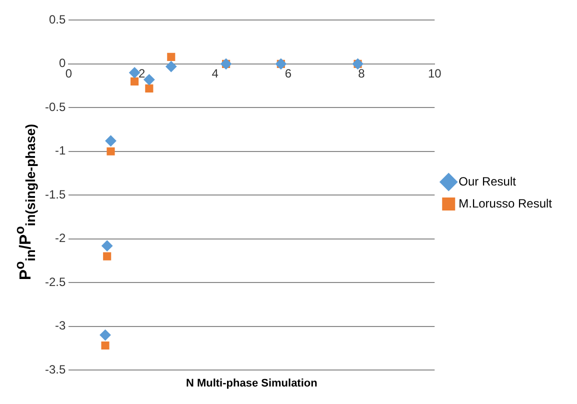  What do you see at coordinates (435, 73) in the screenshot?
I see `x-tick-label: 10` at bounding box center [435, 73].